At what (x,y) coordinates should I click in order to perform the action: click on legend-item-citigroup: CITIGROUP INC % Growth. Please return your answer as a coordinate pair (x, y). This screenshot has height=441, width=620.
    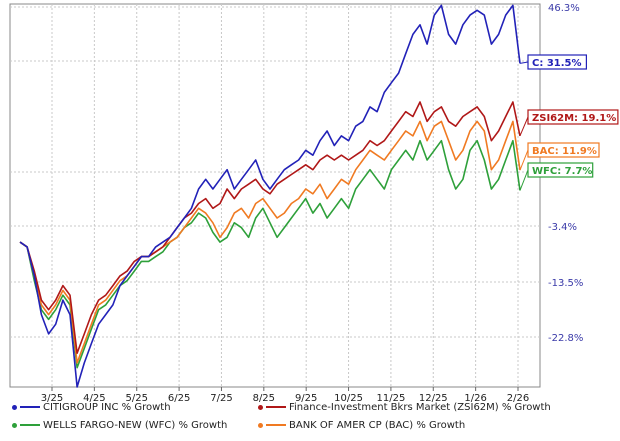
    Looking at the image, I should click on (91, 407).